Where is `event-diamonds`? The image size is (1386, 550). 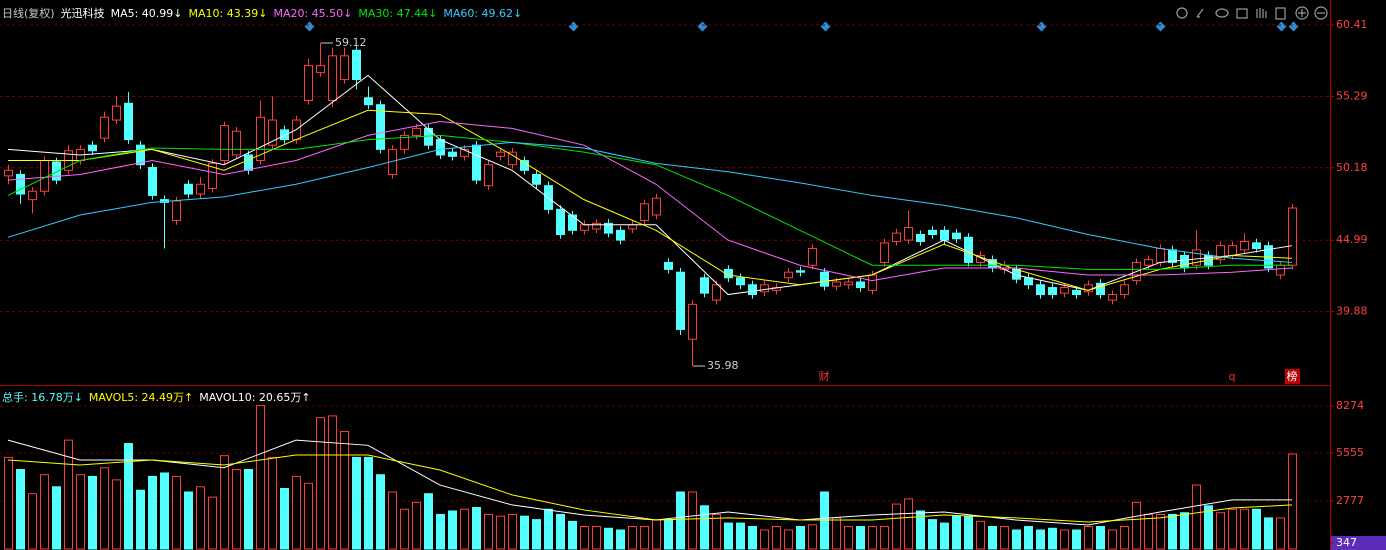
event-diamonds is located at coordinates (801, 26).